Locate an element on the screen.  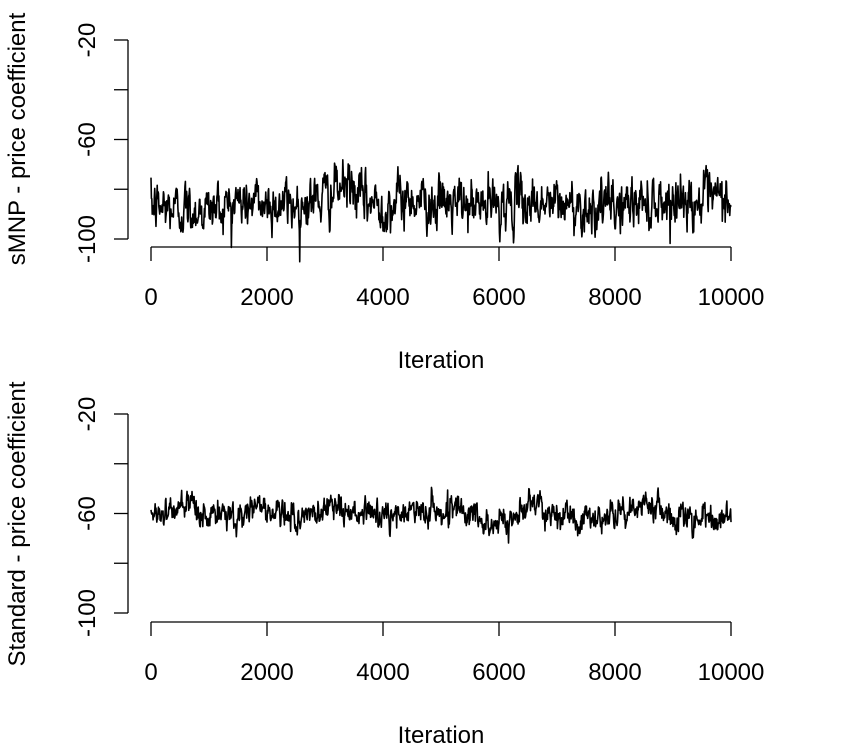
top-y-axis-title: sMNP - price coefficient is located at coordinates (17, 138).